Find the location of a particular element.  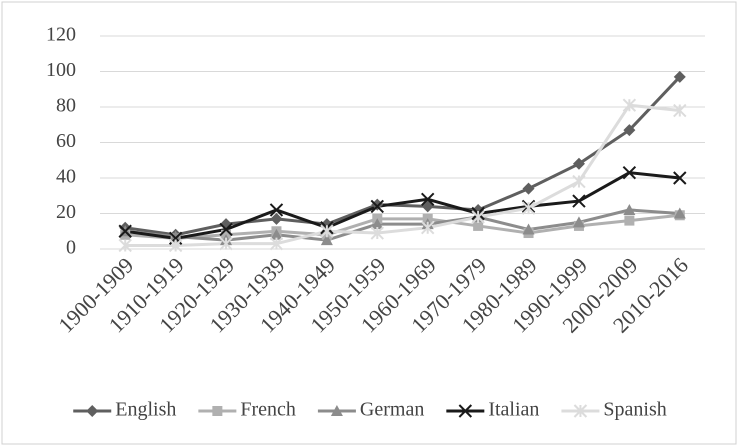

legend-label: French is located at coordinates (268, 410).